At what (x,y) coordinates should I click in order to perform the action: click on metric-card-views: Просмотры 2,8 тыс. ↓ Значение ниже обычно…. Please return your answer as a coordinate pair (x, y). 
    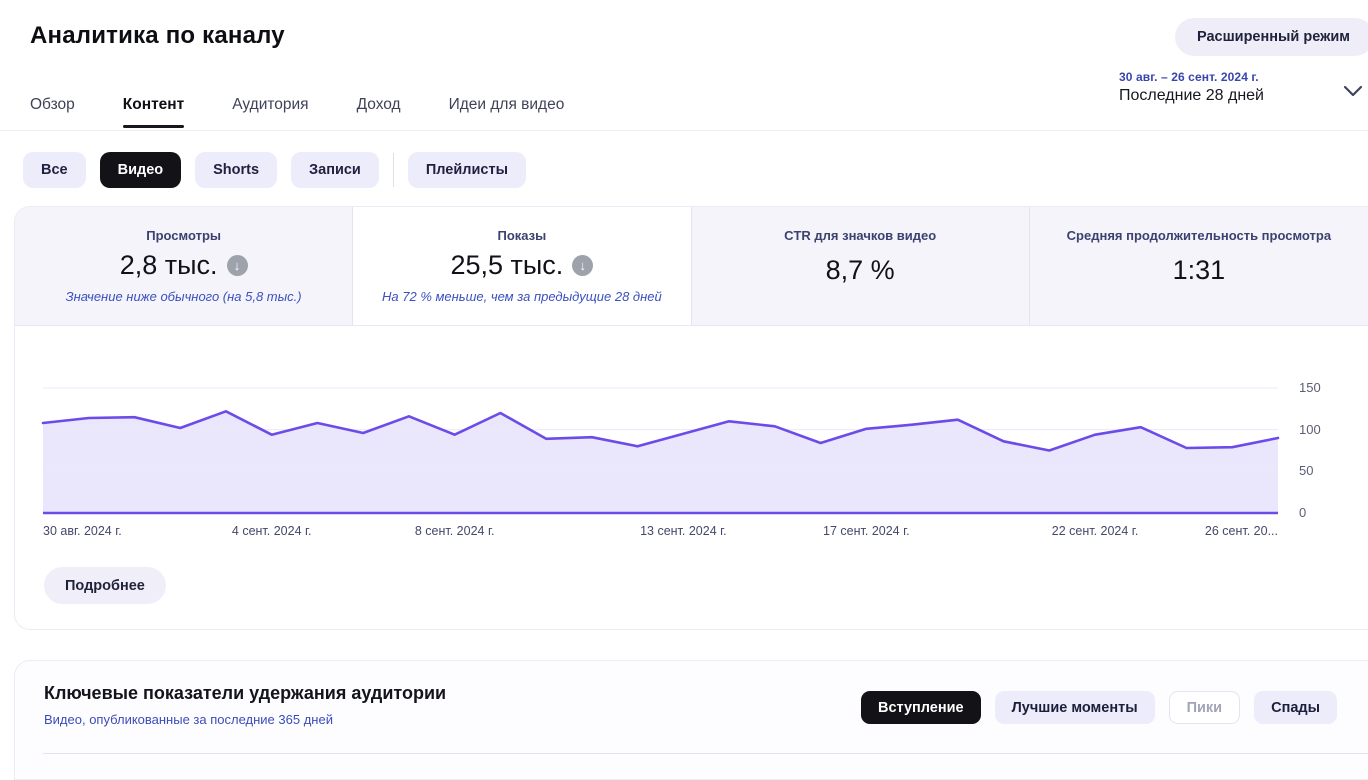
    Looking at the image, I should click on (184, 266).